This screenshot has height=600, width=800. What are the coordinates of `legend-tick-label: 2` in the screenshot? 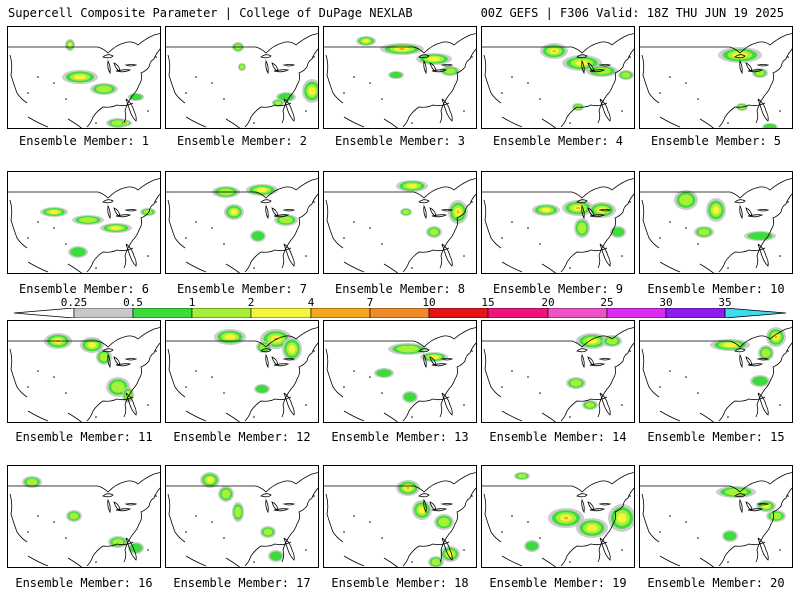 It's located at (251, 302).